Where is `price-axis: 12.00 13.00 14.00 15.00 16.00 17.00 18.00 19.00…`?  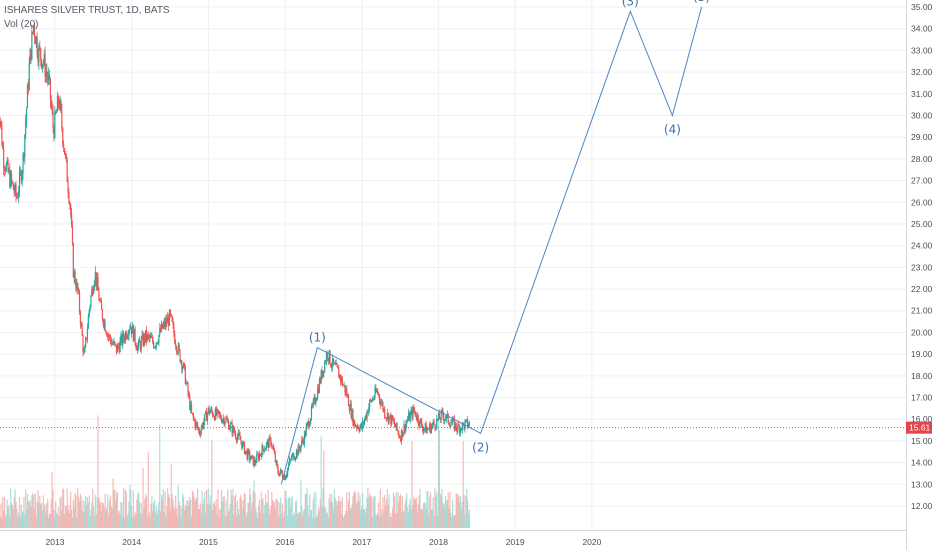
price-axis: 12.00 13.00 14.00 15.00 16.00 17.00 18.00 19.00… is located at coordinates (919, 275).